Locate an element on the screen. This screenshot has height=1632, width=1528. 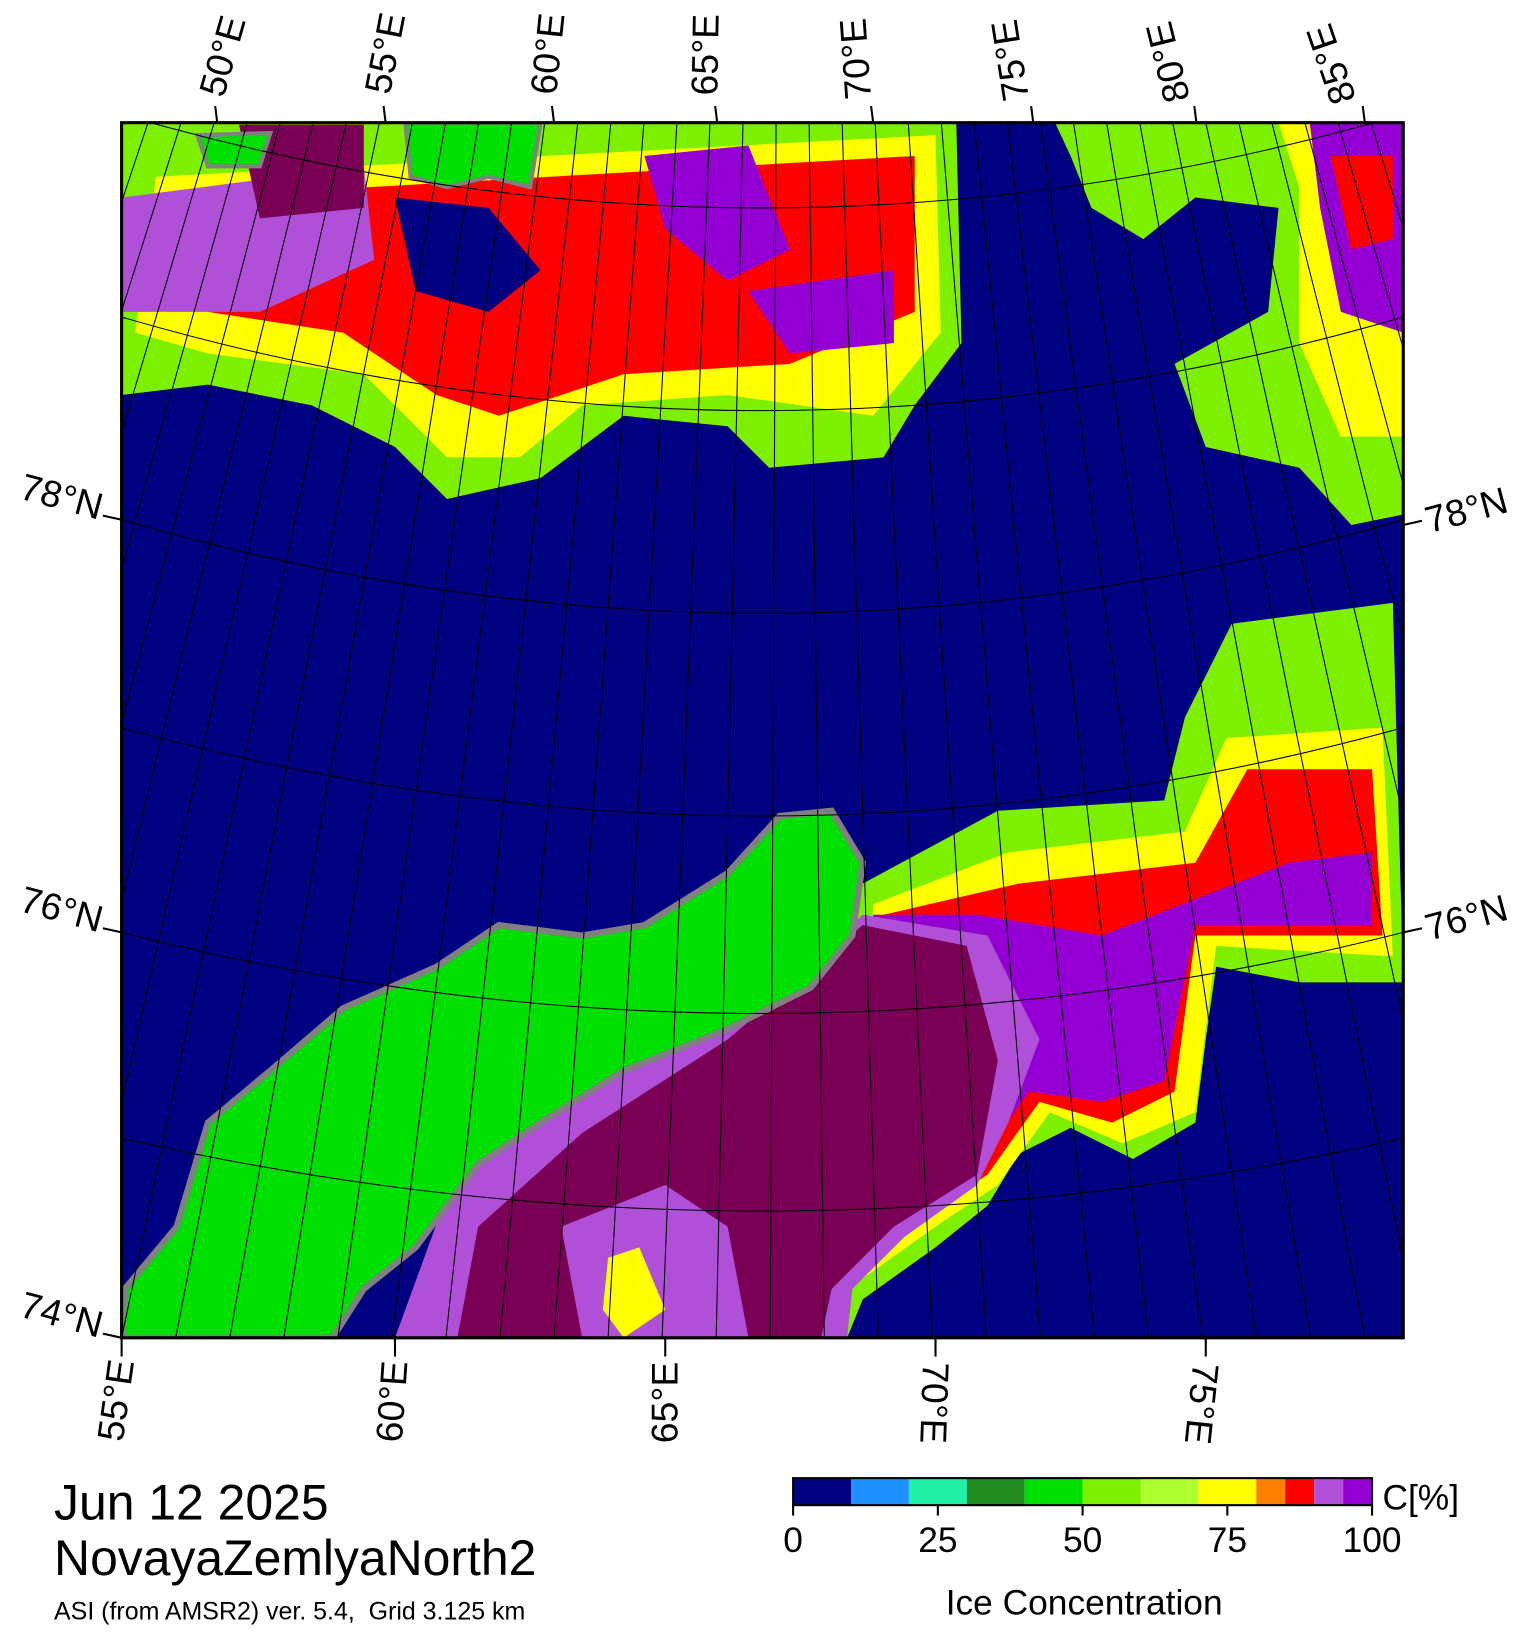
region-title: NovayaZemlyaNorth2 is located at coordinates (295, 1558).